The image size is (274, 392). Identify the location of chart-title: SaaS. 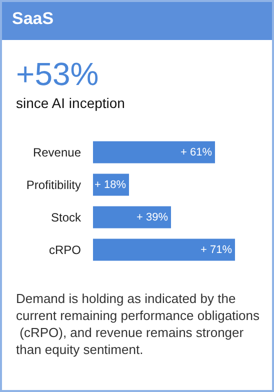
(33, 18).